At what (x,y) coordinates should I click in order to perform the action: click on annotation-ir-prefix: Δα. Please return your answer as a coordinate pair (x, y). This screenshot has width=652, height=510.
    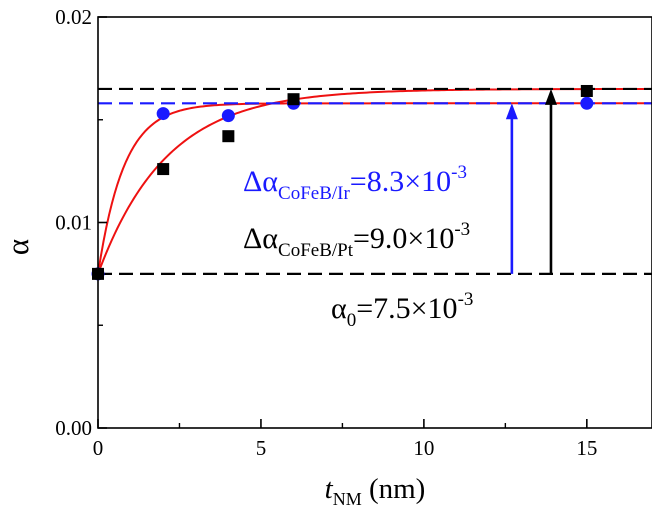
    Looking at the image, I should click on (260, 181).